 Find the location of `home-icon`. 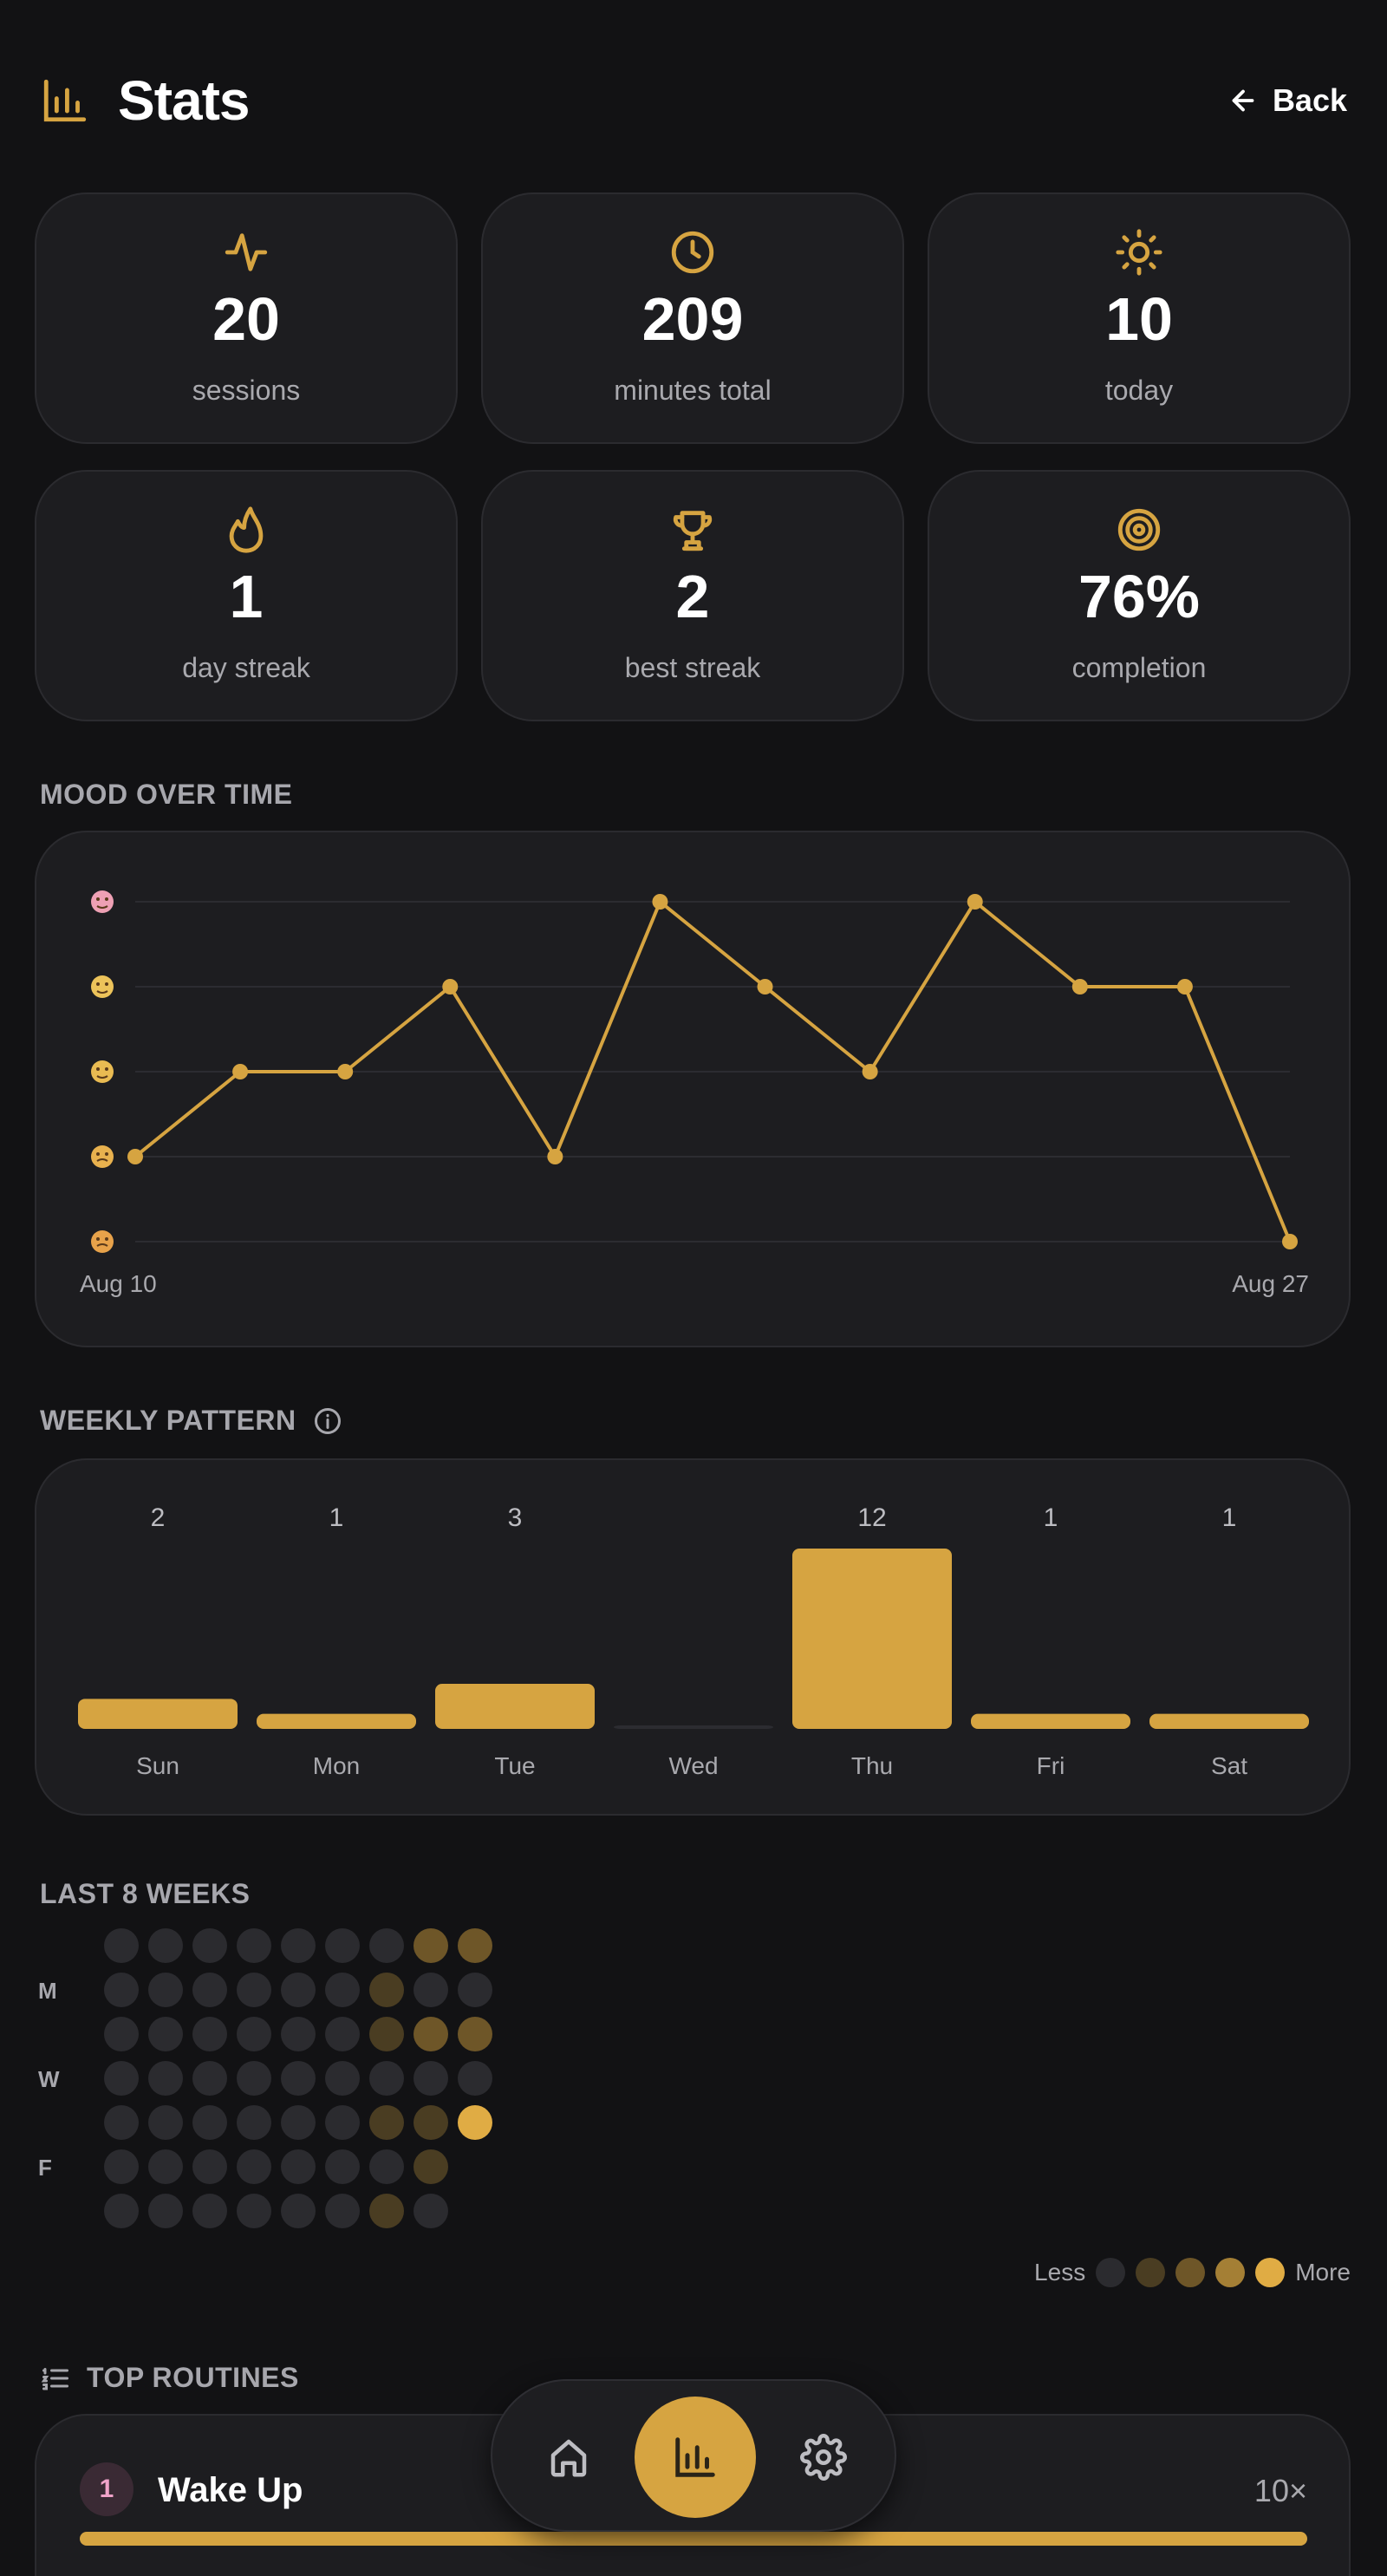

home-icon is located at coordinates (568, 2458).